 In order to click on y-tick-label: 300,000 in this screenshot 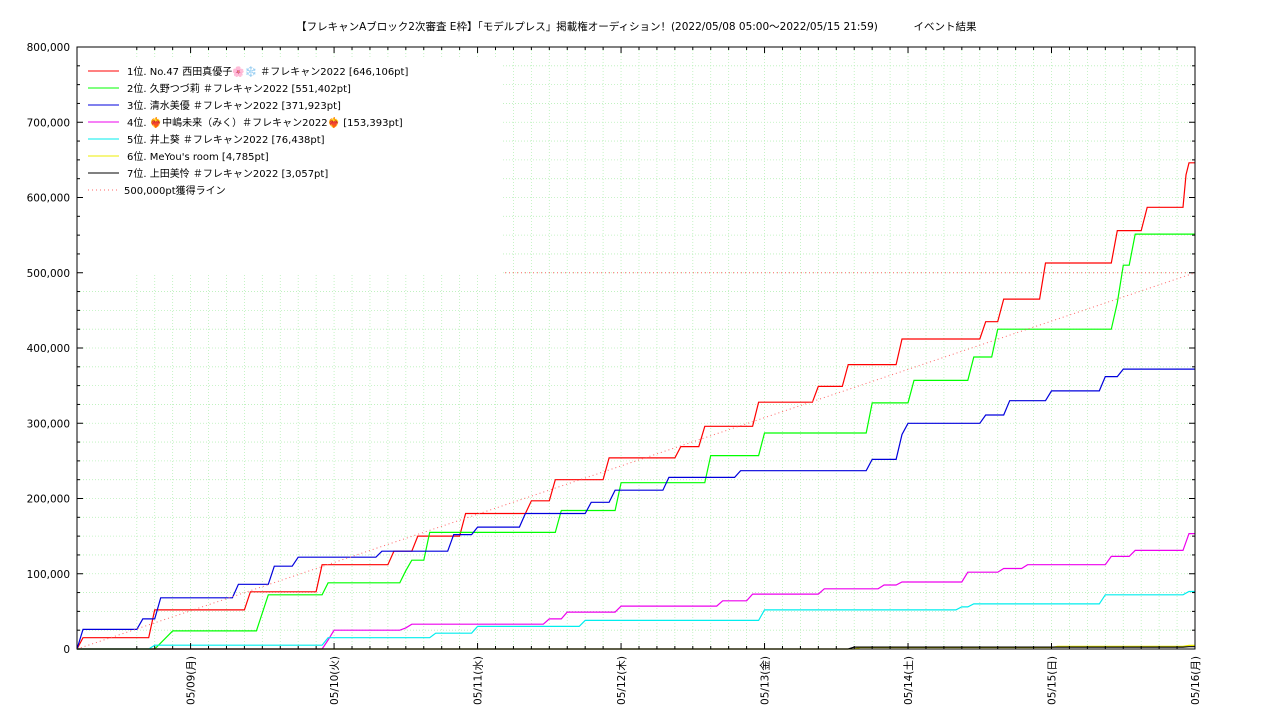, I will do `click(48, 424)`.